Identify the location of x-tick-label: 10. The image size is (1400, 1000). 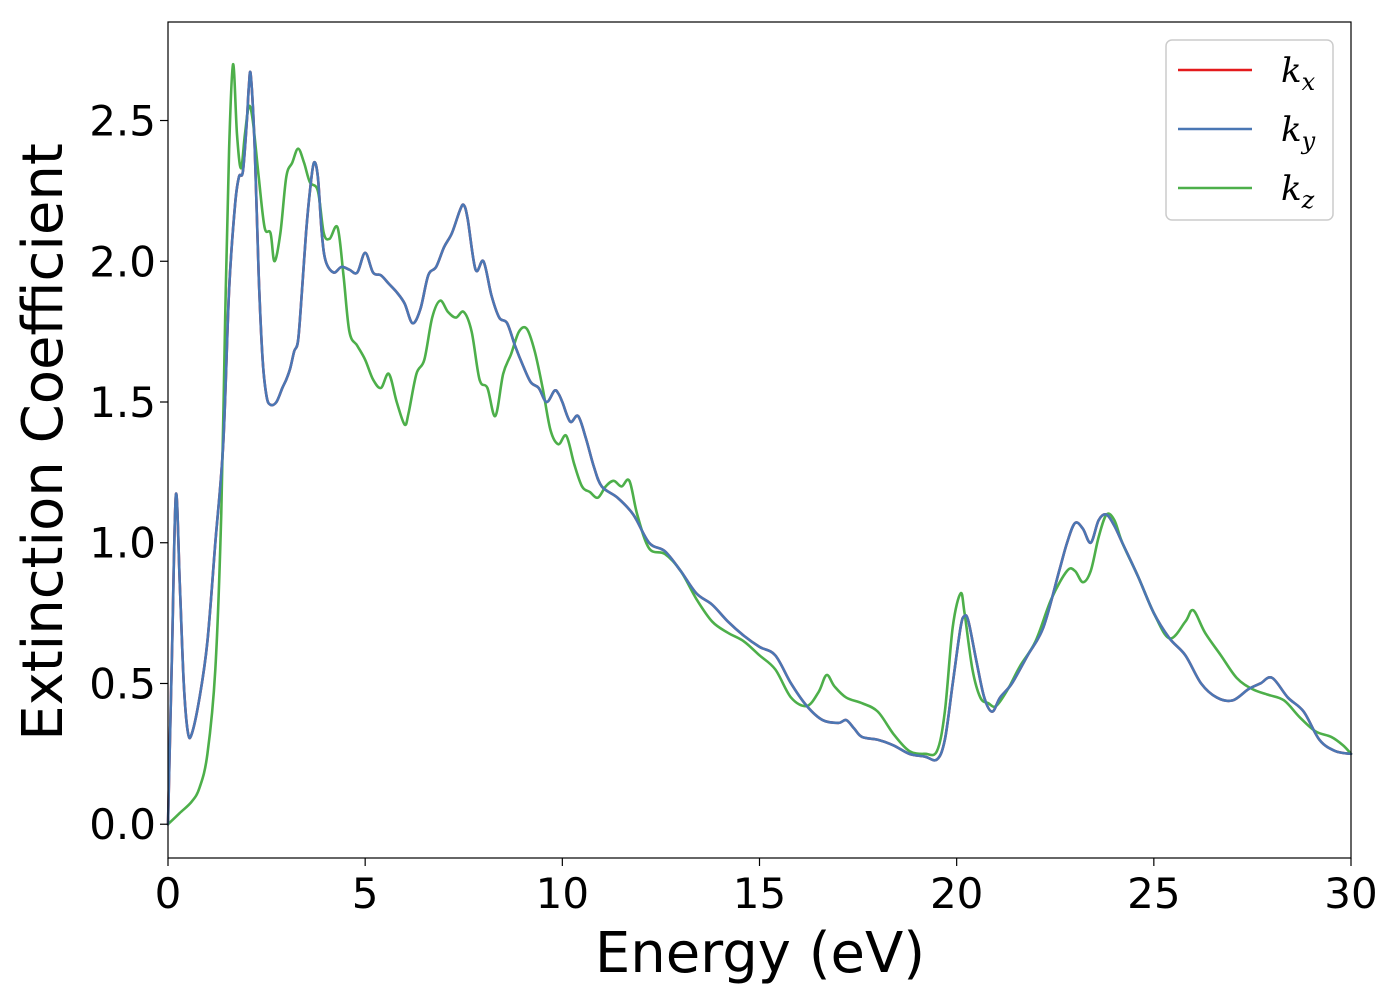
(562, 893).